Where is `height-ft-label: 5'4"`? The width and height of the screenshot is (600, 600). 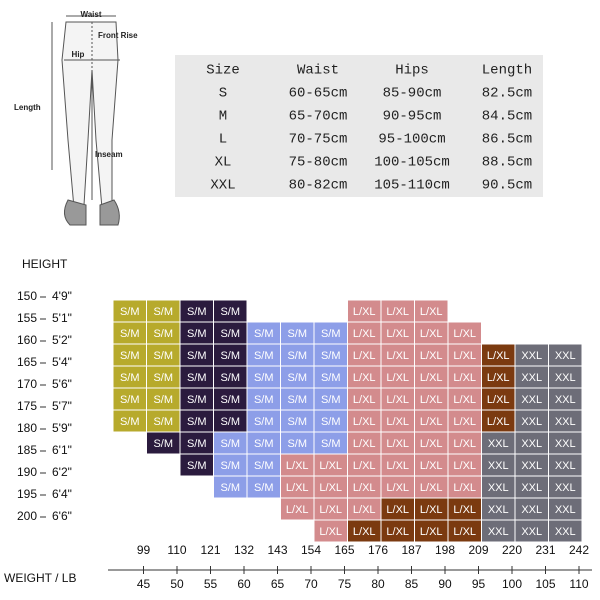
height-ft-label: 5'4" is located at coordinates (62, 362).